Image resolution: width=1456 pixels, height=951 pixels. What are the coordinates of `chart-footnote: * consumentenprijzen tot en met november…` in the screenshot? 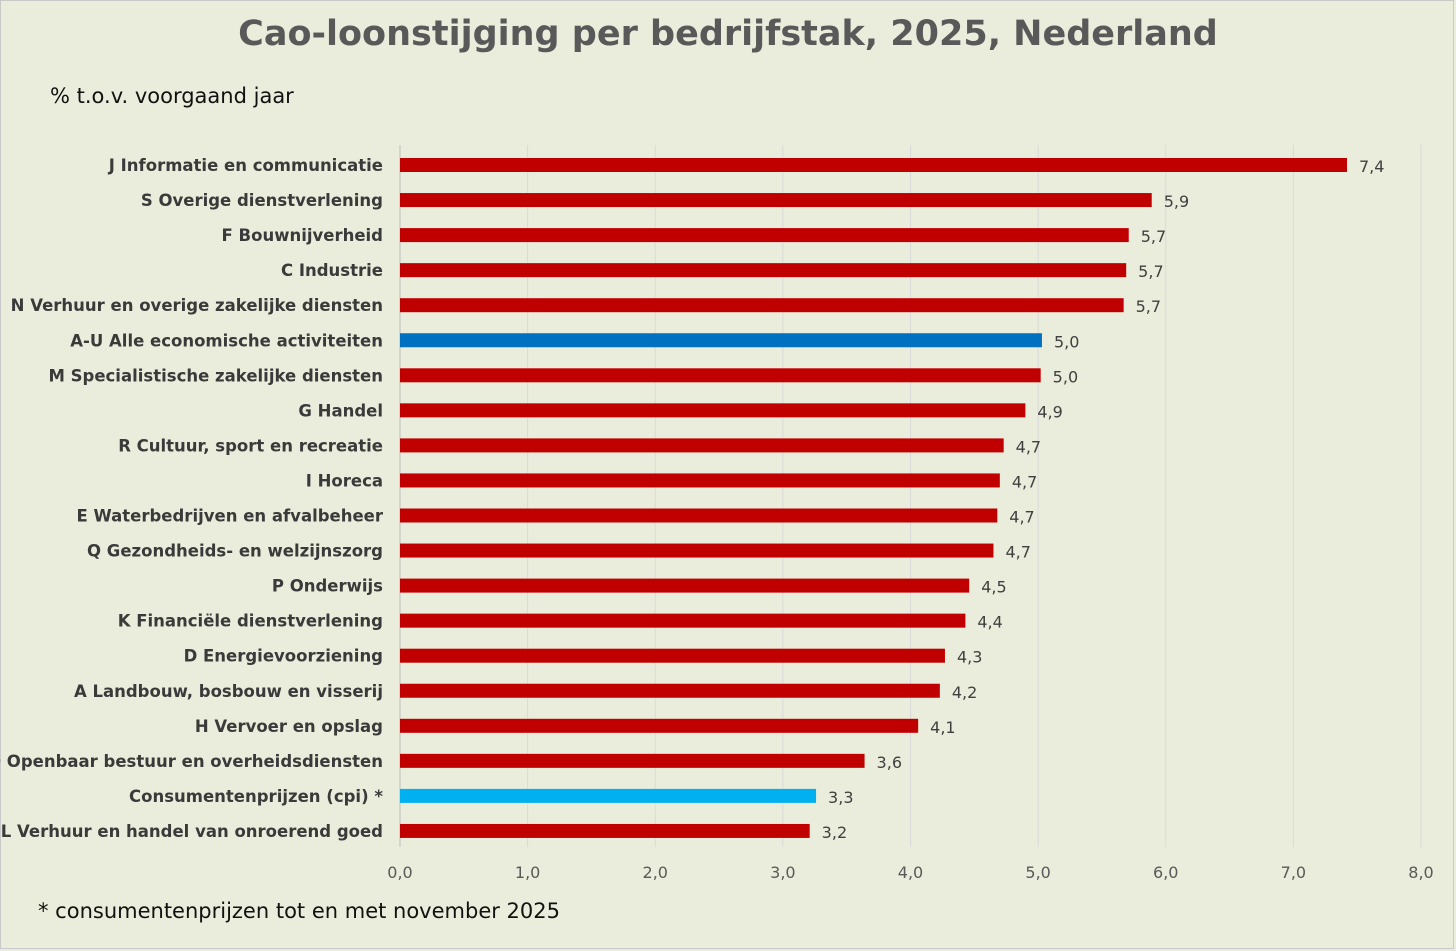 It's located at (299, 911).